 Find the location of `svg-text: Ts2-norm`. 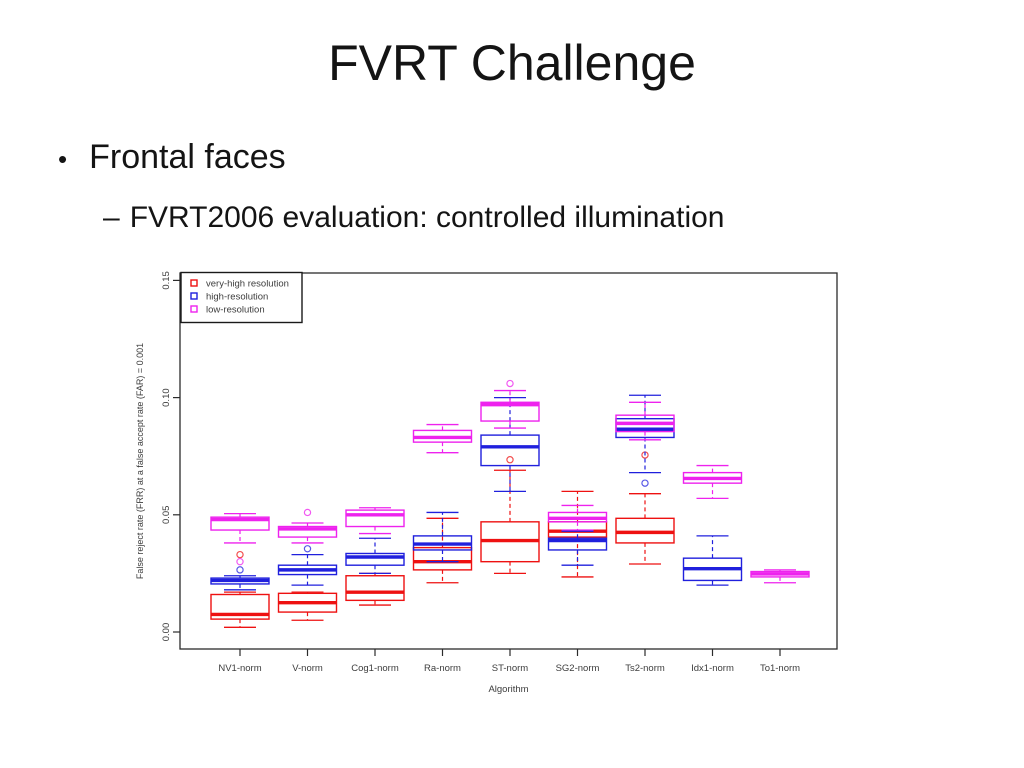

svg-text: Ts2-norm is located at coordinates (645, 668).